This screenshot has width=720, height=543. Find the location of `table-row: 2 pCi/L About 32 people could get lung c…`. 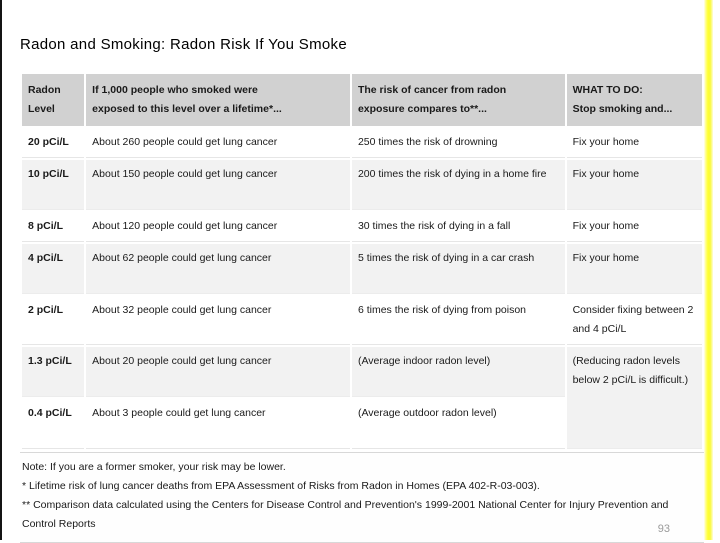

table-row: 2 pCi/L About 32 people could get lung c… is located at coordinates (362, 320).